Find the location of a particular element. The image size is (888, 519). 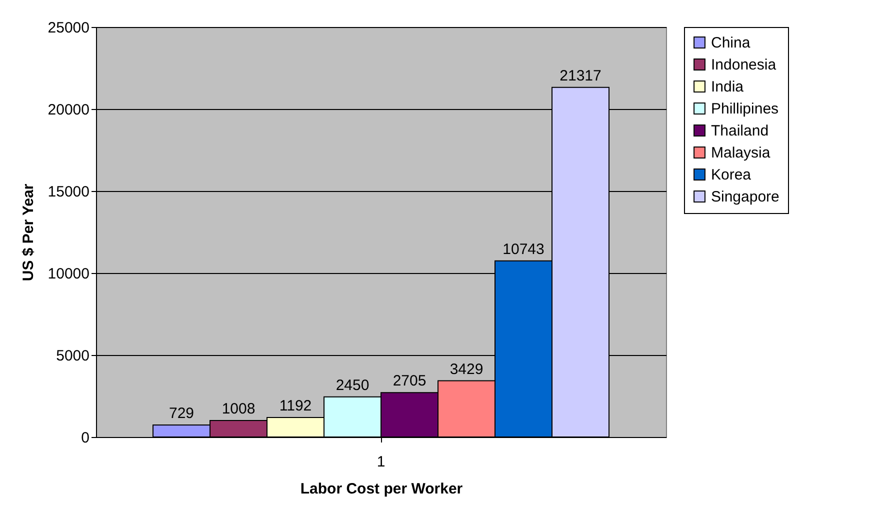

y-tick-label: 20000 is located at coordinates (69, 110).